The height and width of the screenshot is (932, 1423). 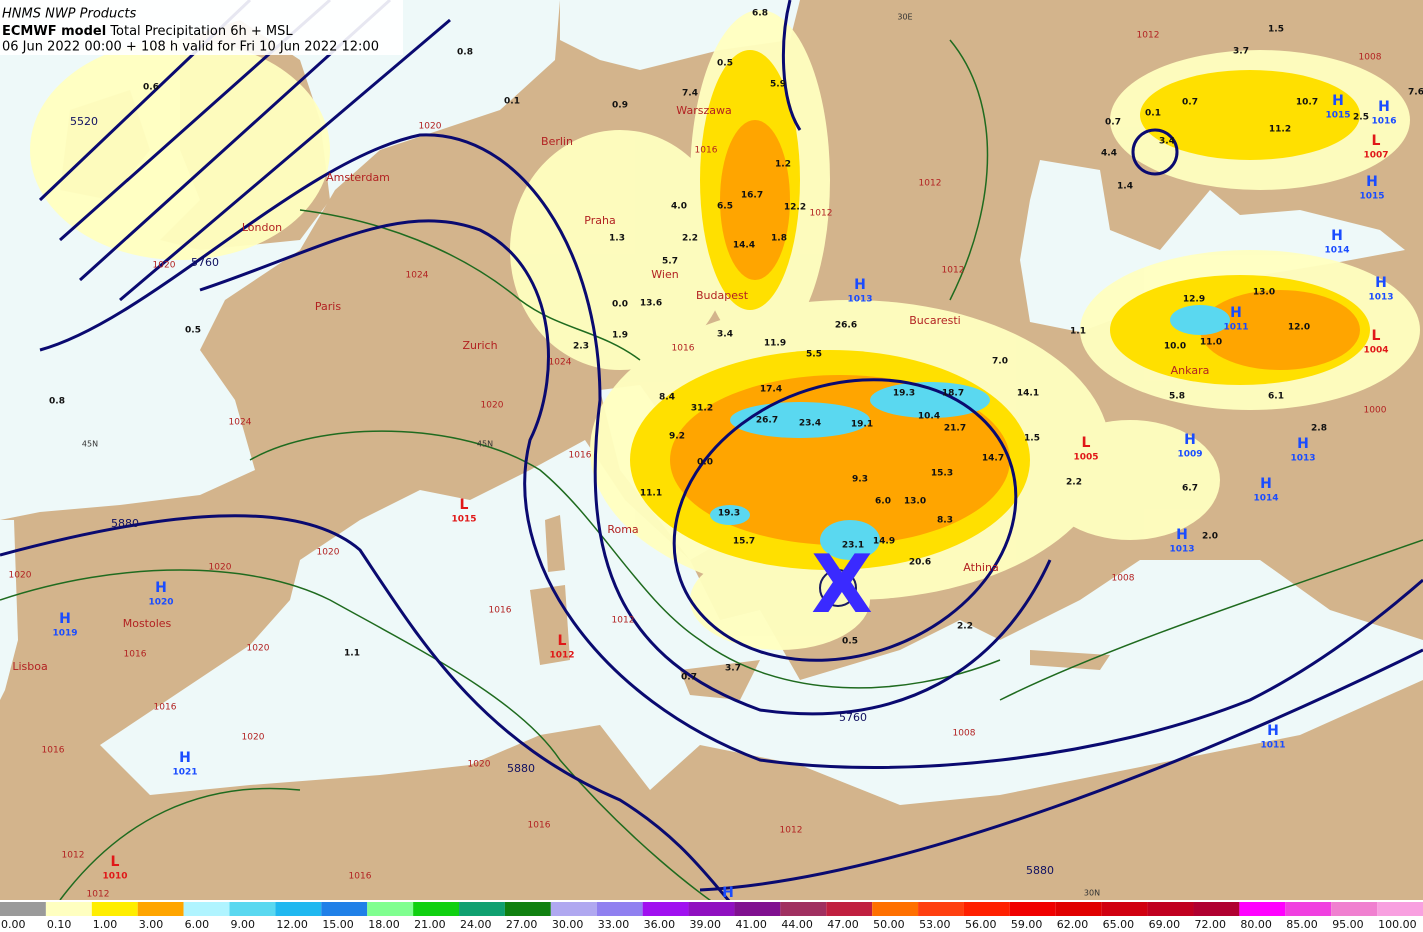 I want to click on precip-value: 1.1, so click(x=352, y=654).